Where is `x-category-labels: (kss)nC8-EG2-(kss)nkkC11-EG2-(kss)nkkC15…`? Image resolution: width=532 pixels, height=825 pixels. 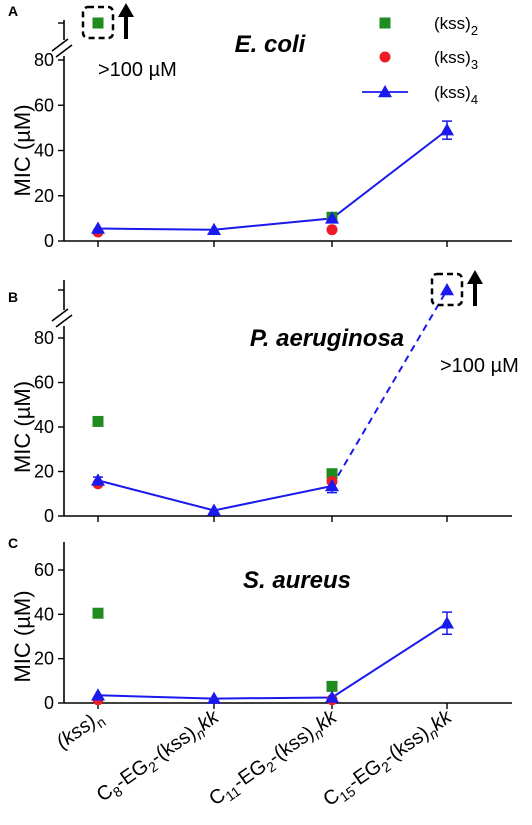 x-category-labels: (kss)nC8-EG2-(kss)nkkC11-EG2-(kss)nkkC15… is located at coordinates (255, 760).